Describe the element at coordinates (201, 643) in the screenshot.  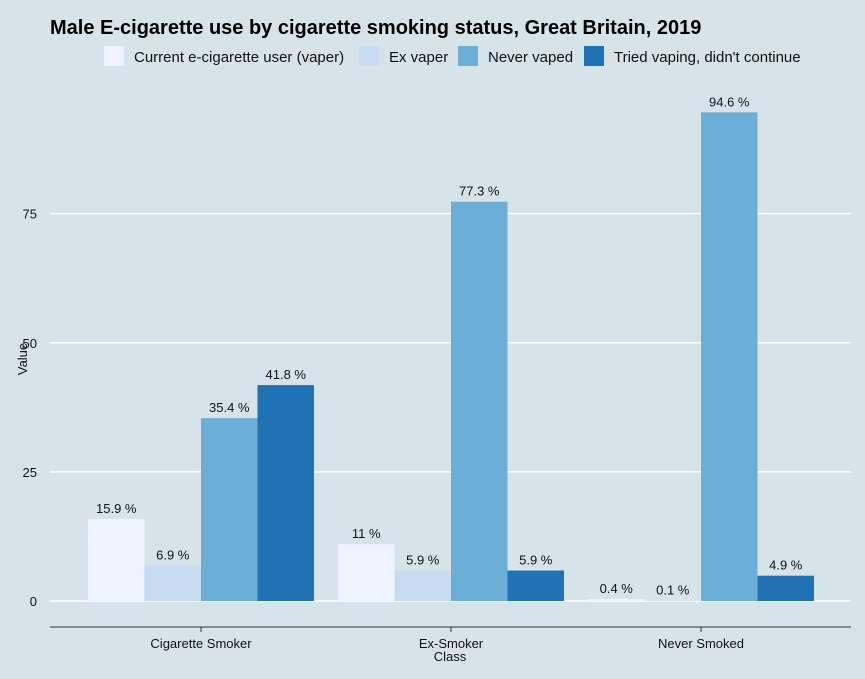
I see `x-tick-label: Cigarette Smoker` at that location.